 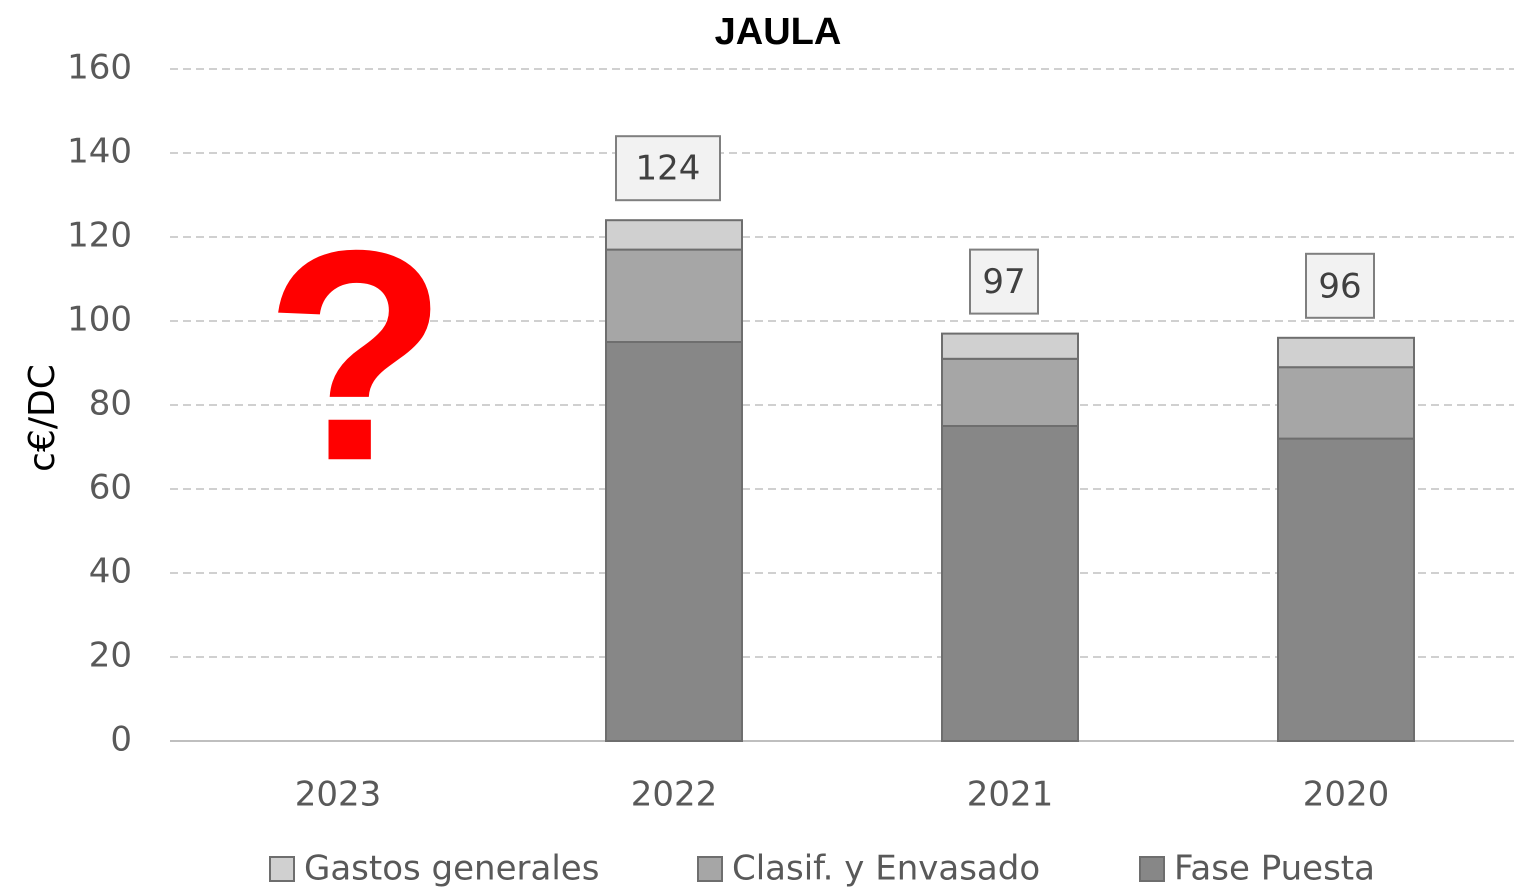 I want to click on chart-title: JAULA, so click(x=778, y=32).